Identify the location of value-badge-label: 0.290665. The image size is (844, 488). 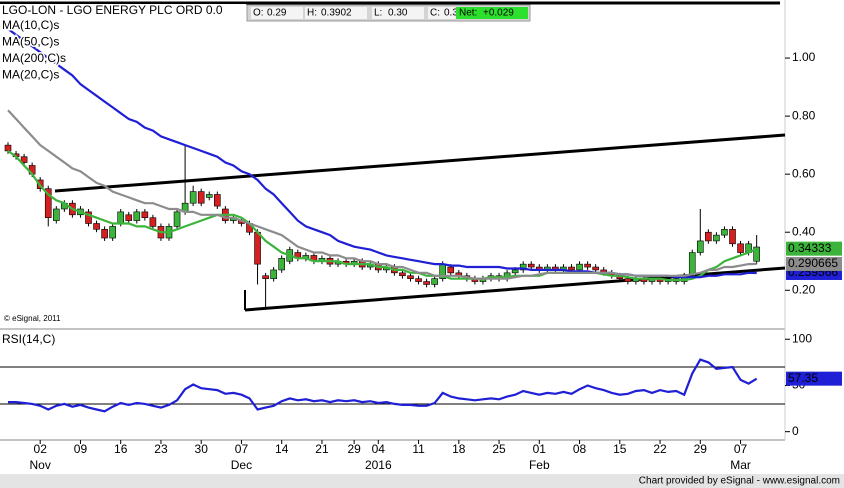
(813, 263).